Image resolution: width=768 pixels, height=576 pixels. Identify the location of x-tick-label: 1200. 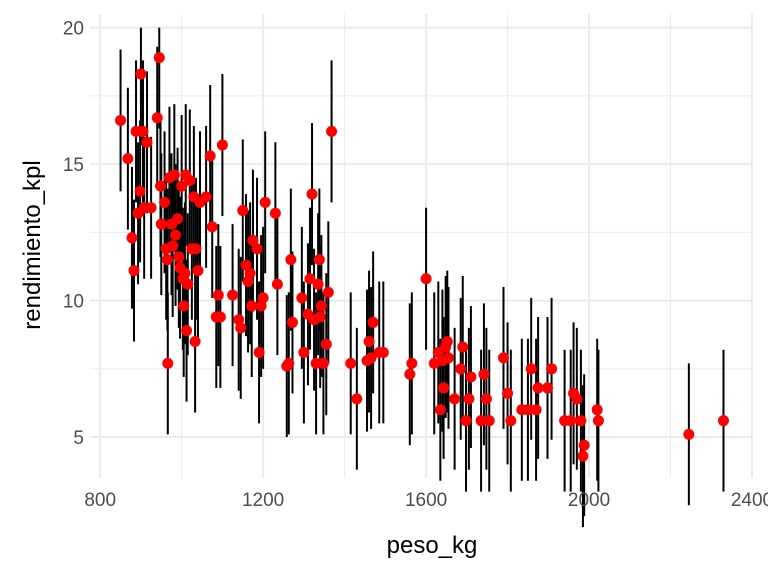
(263, 500).